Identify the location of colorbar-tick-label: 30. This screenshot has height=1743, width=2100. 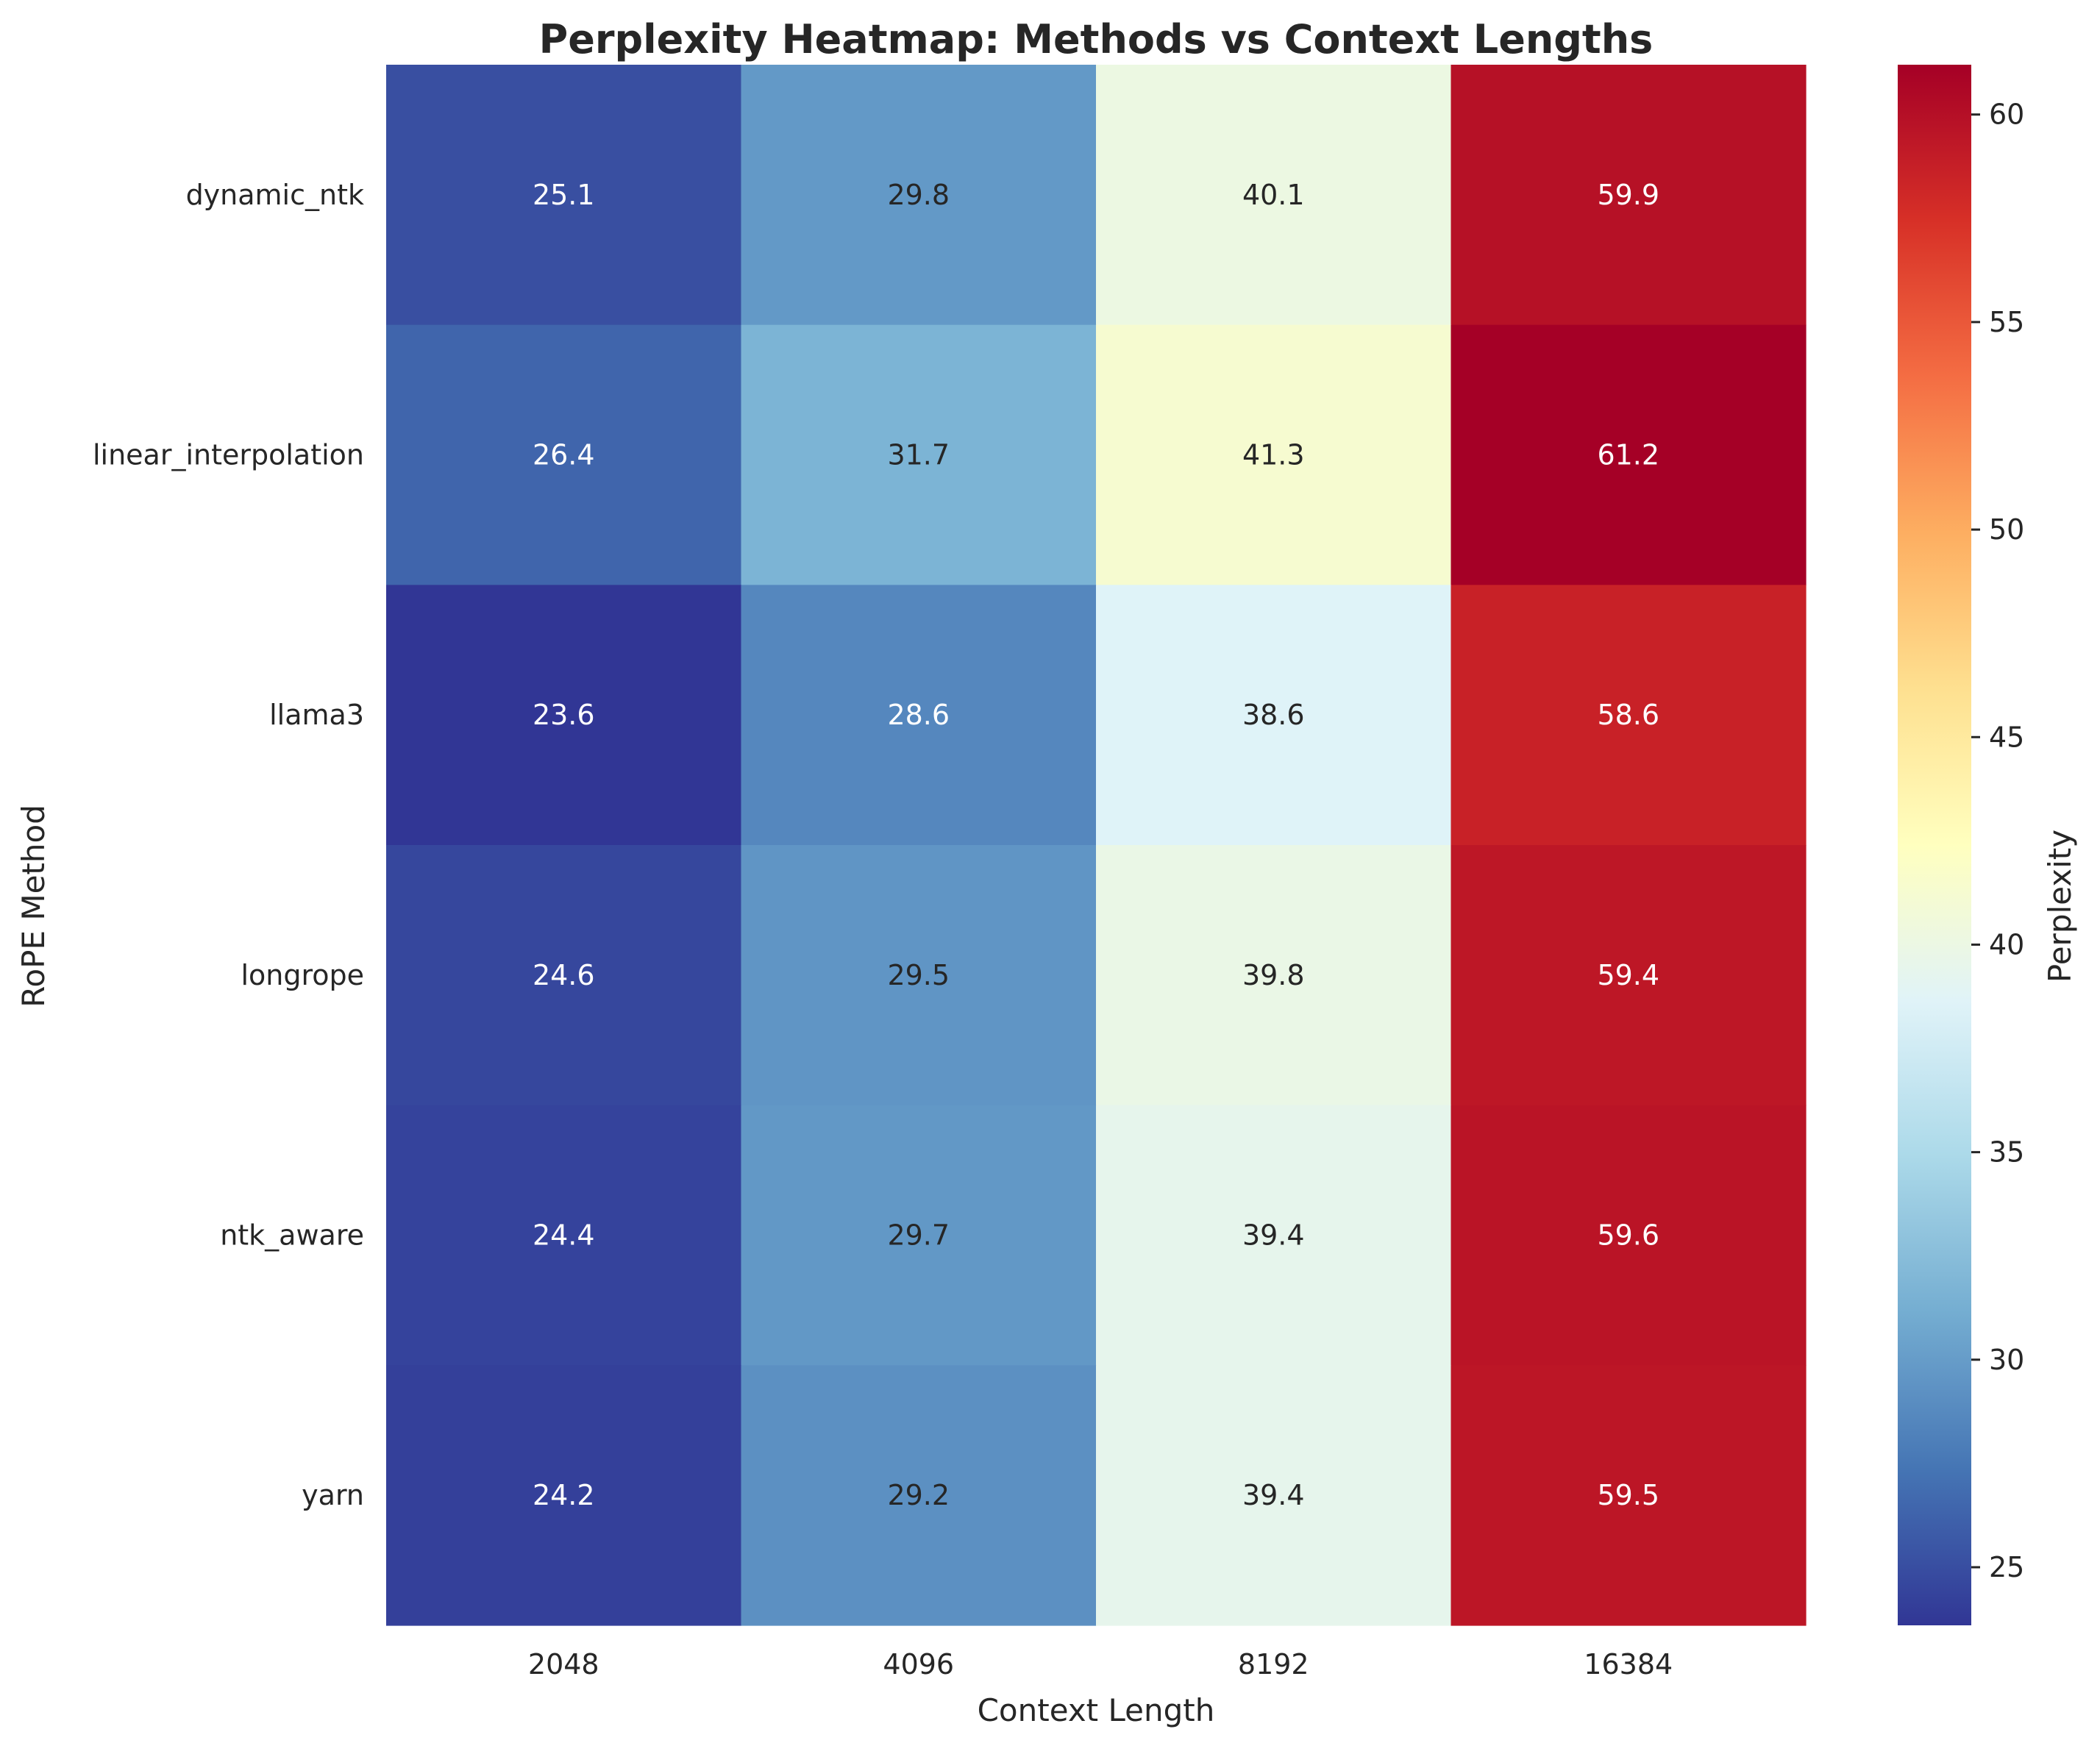
(2007, 1360).